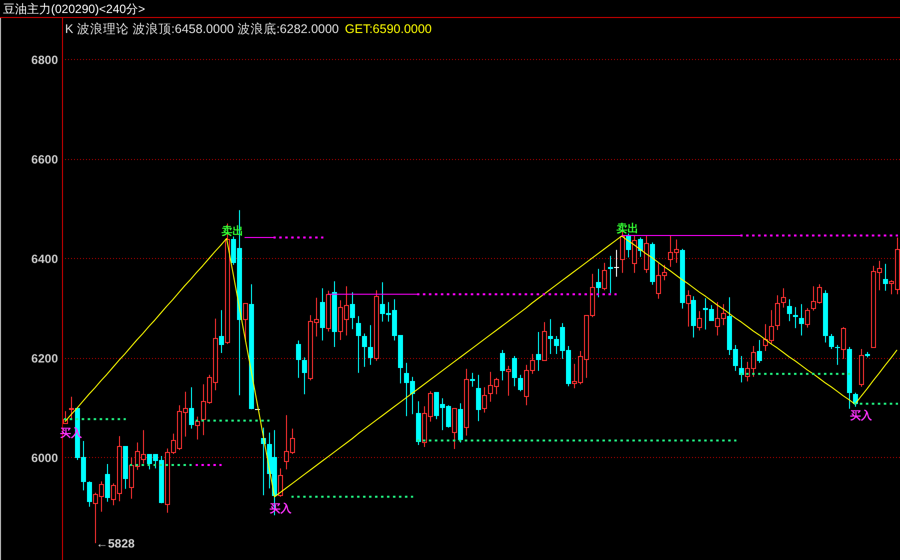 Image resolution: width=900 pixels, height=560 pixels. I want to click on text: ←5828, so click(115, 543).